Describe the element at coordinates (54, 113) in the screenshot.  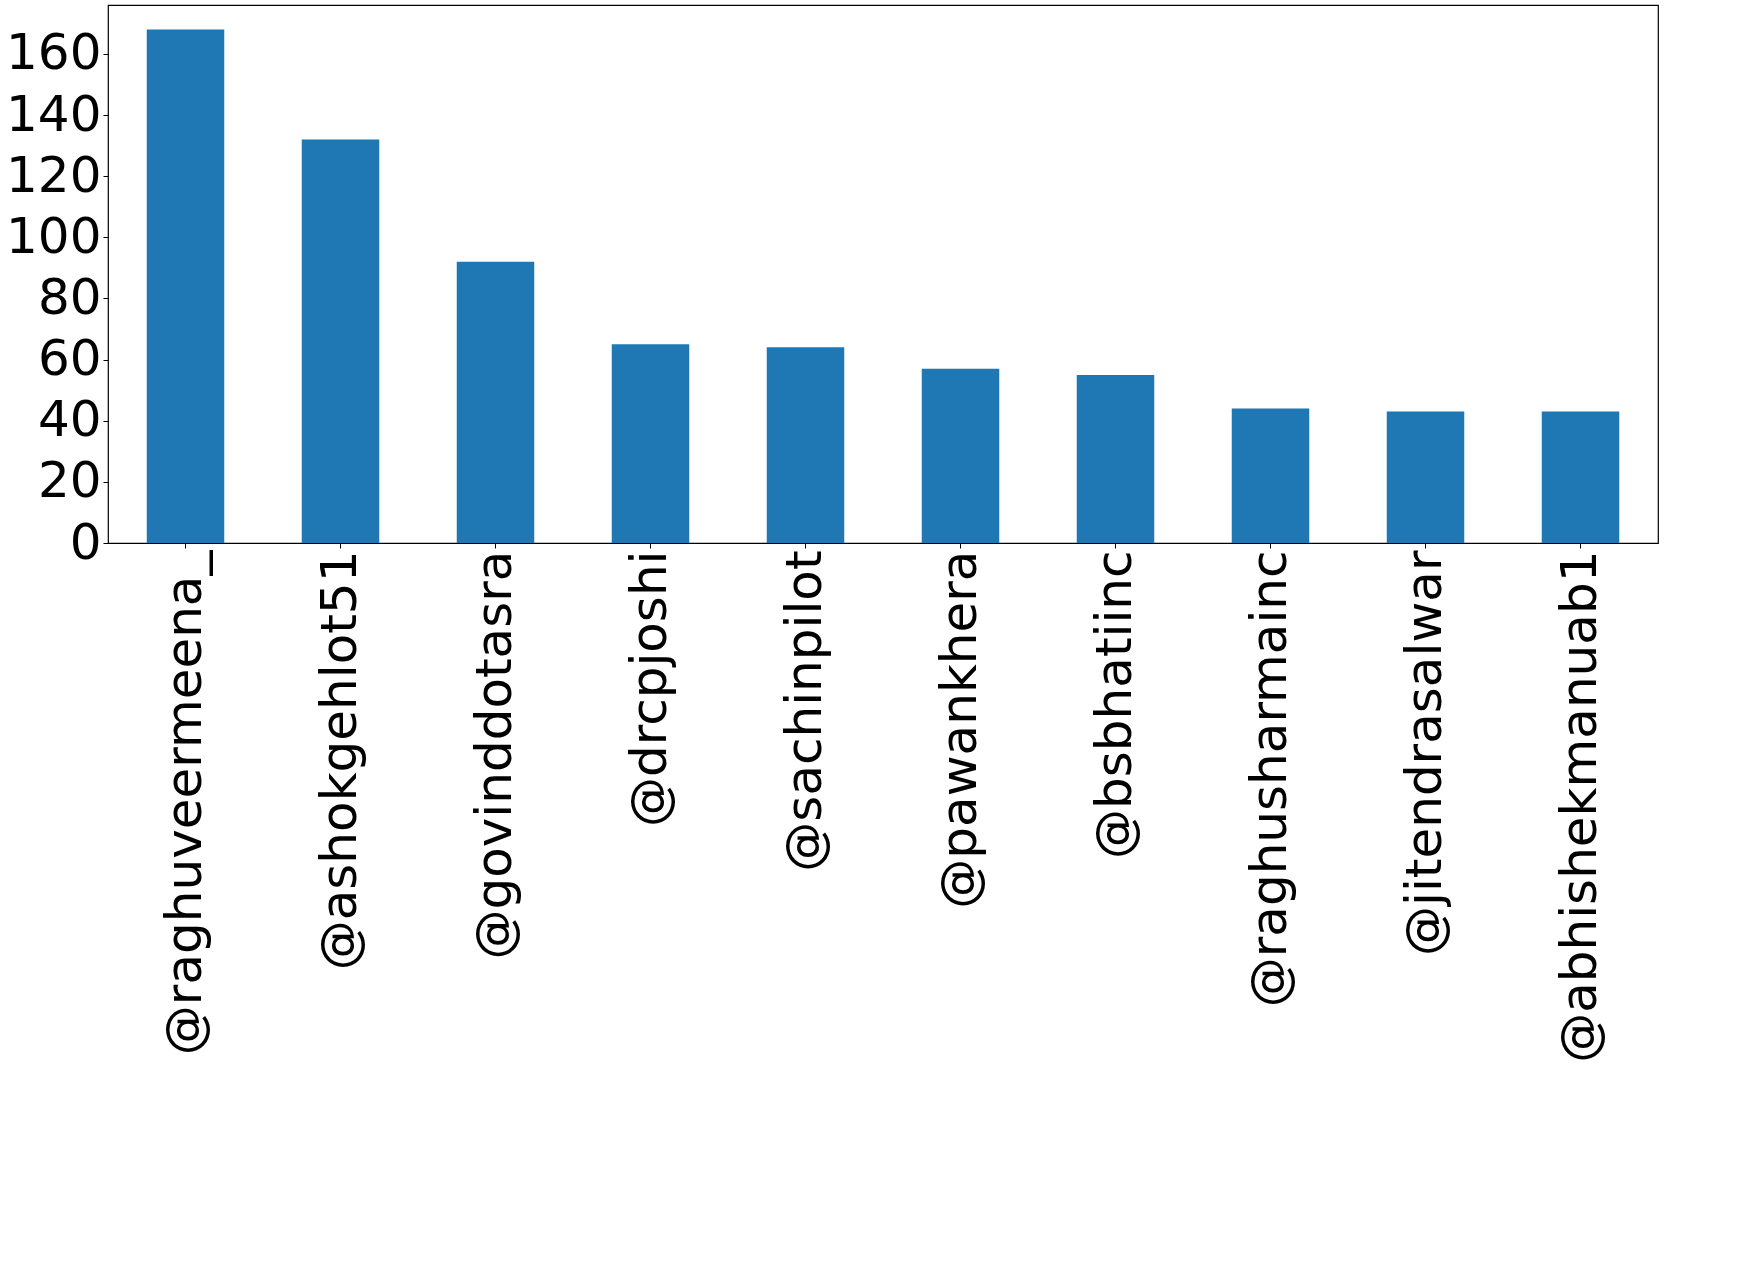
I see `y-tick-label: 140` at that location.